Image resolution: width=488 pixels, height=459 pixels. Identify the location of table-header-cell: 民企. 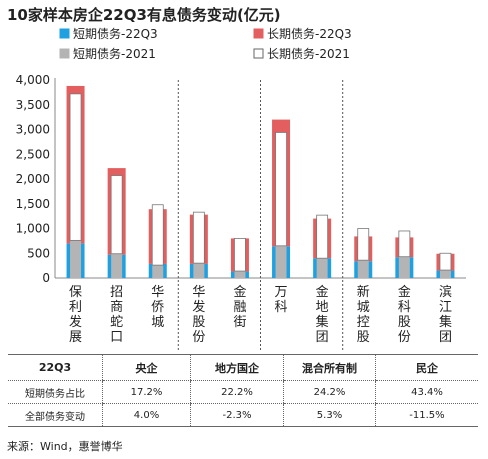
(426, 367).